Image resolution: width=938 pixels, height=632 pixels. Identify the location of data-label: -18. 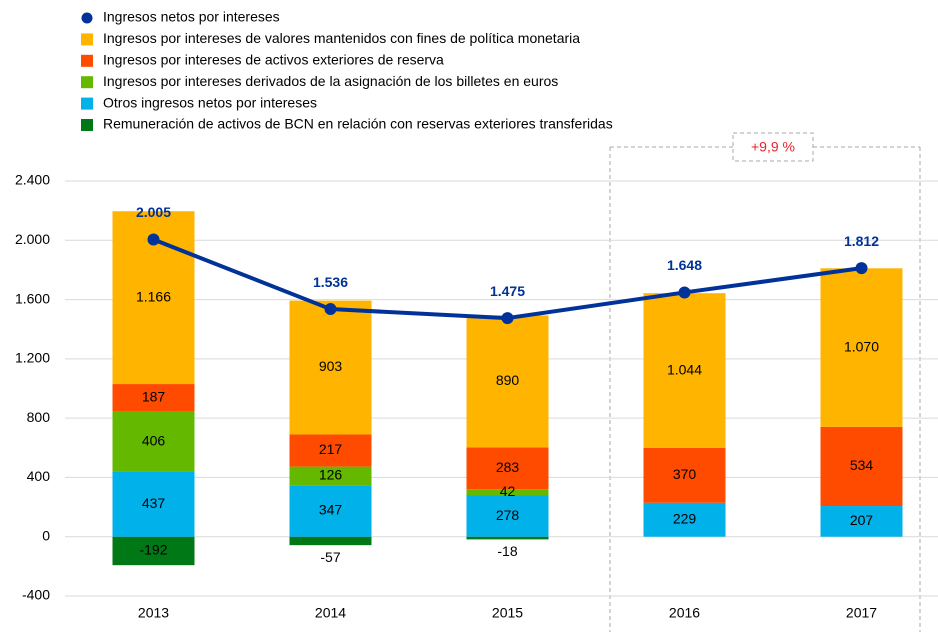
(507, 551).